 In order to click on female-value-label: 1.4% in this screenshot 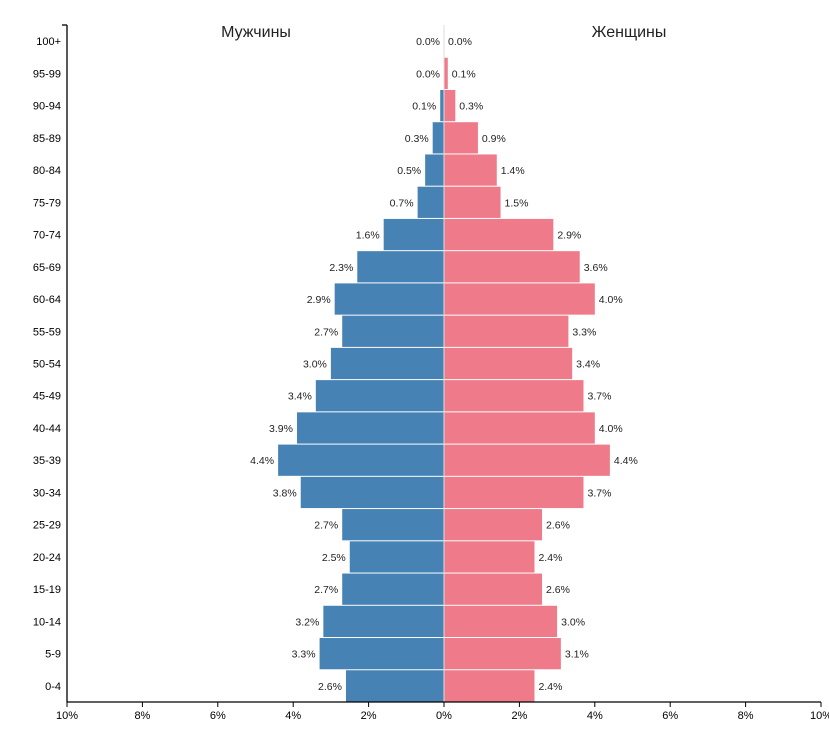, I will do `click(513, 171)`.